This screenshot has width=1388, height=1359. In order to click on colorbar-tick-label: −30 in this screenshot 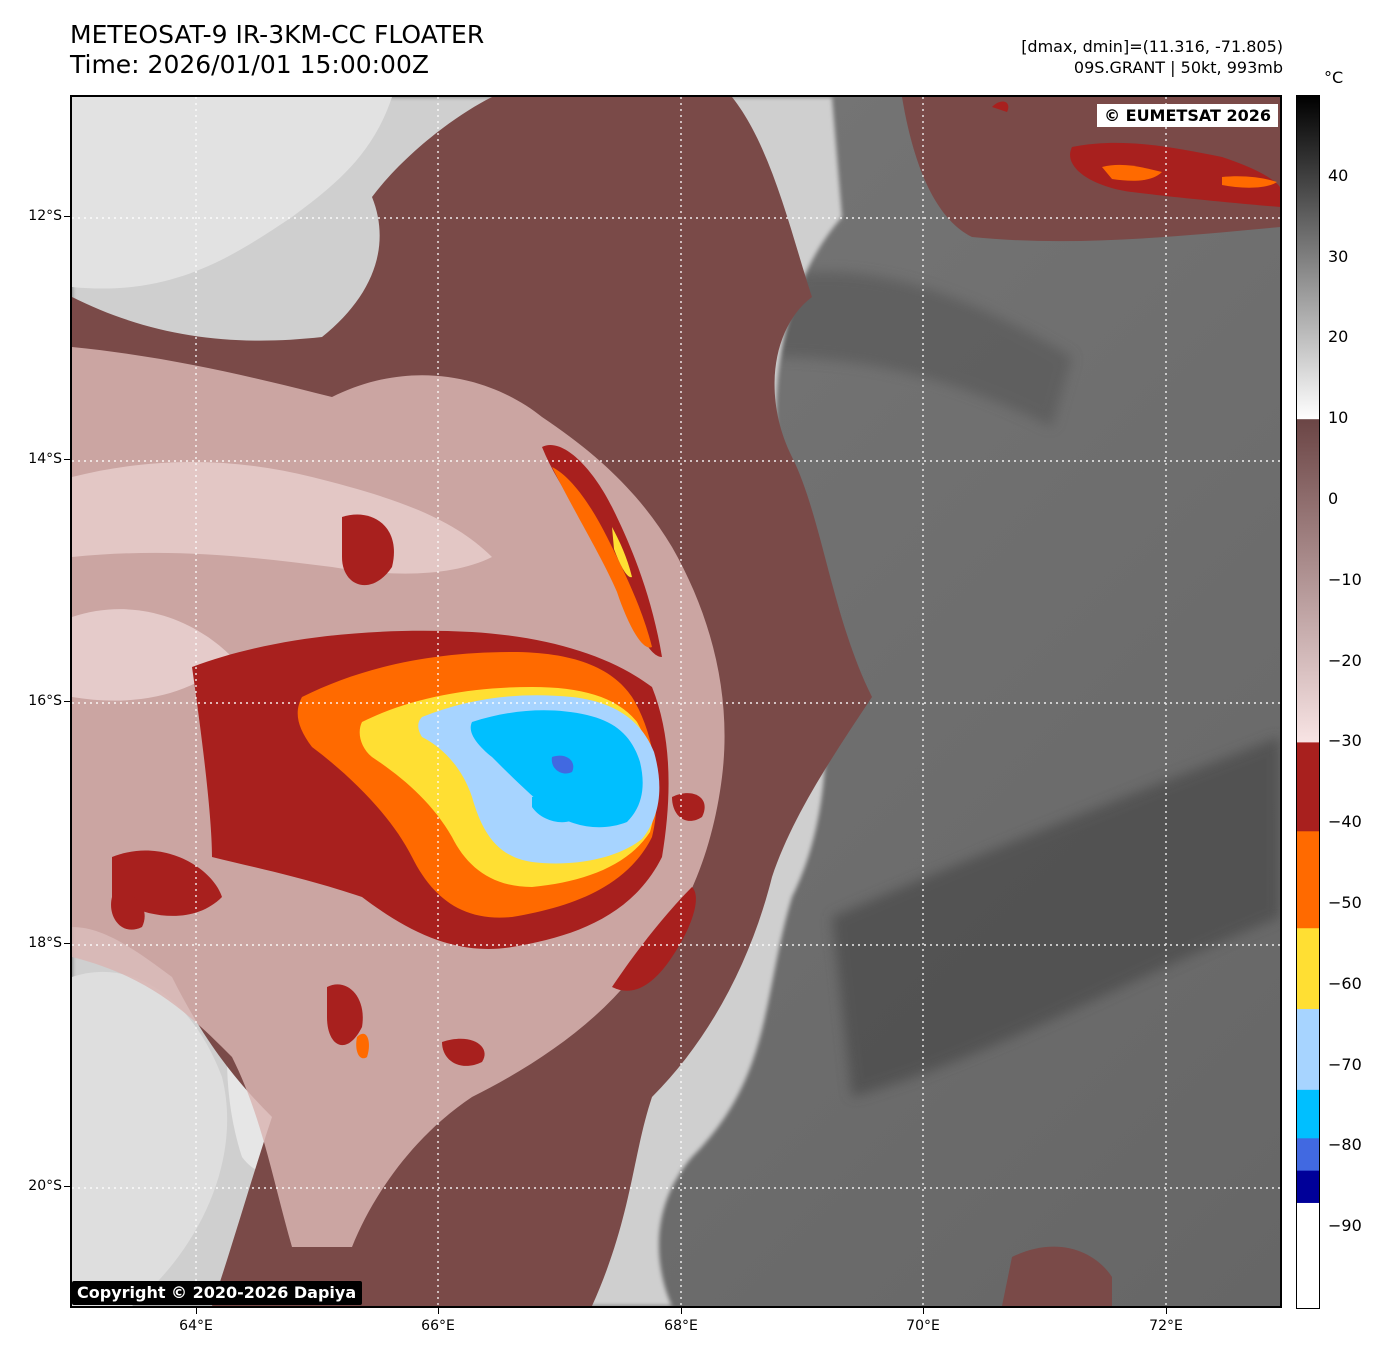, I will do `click(1345, 741)`.